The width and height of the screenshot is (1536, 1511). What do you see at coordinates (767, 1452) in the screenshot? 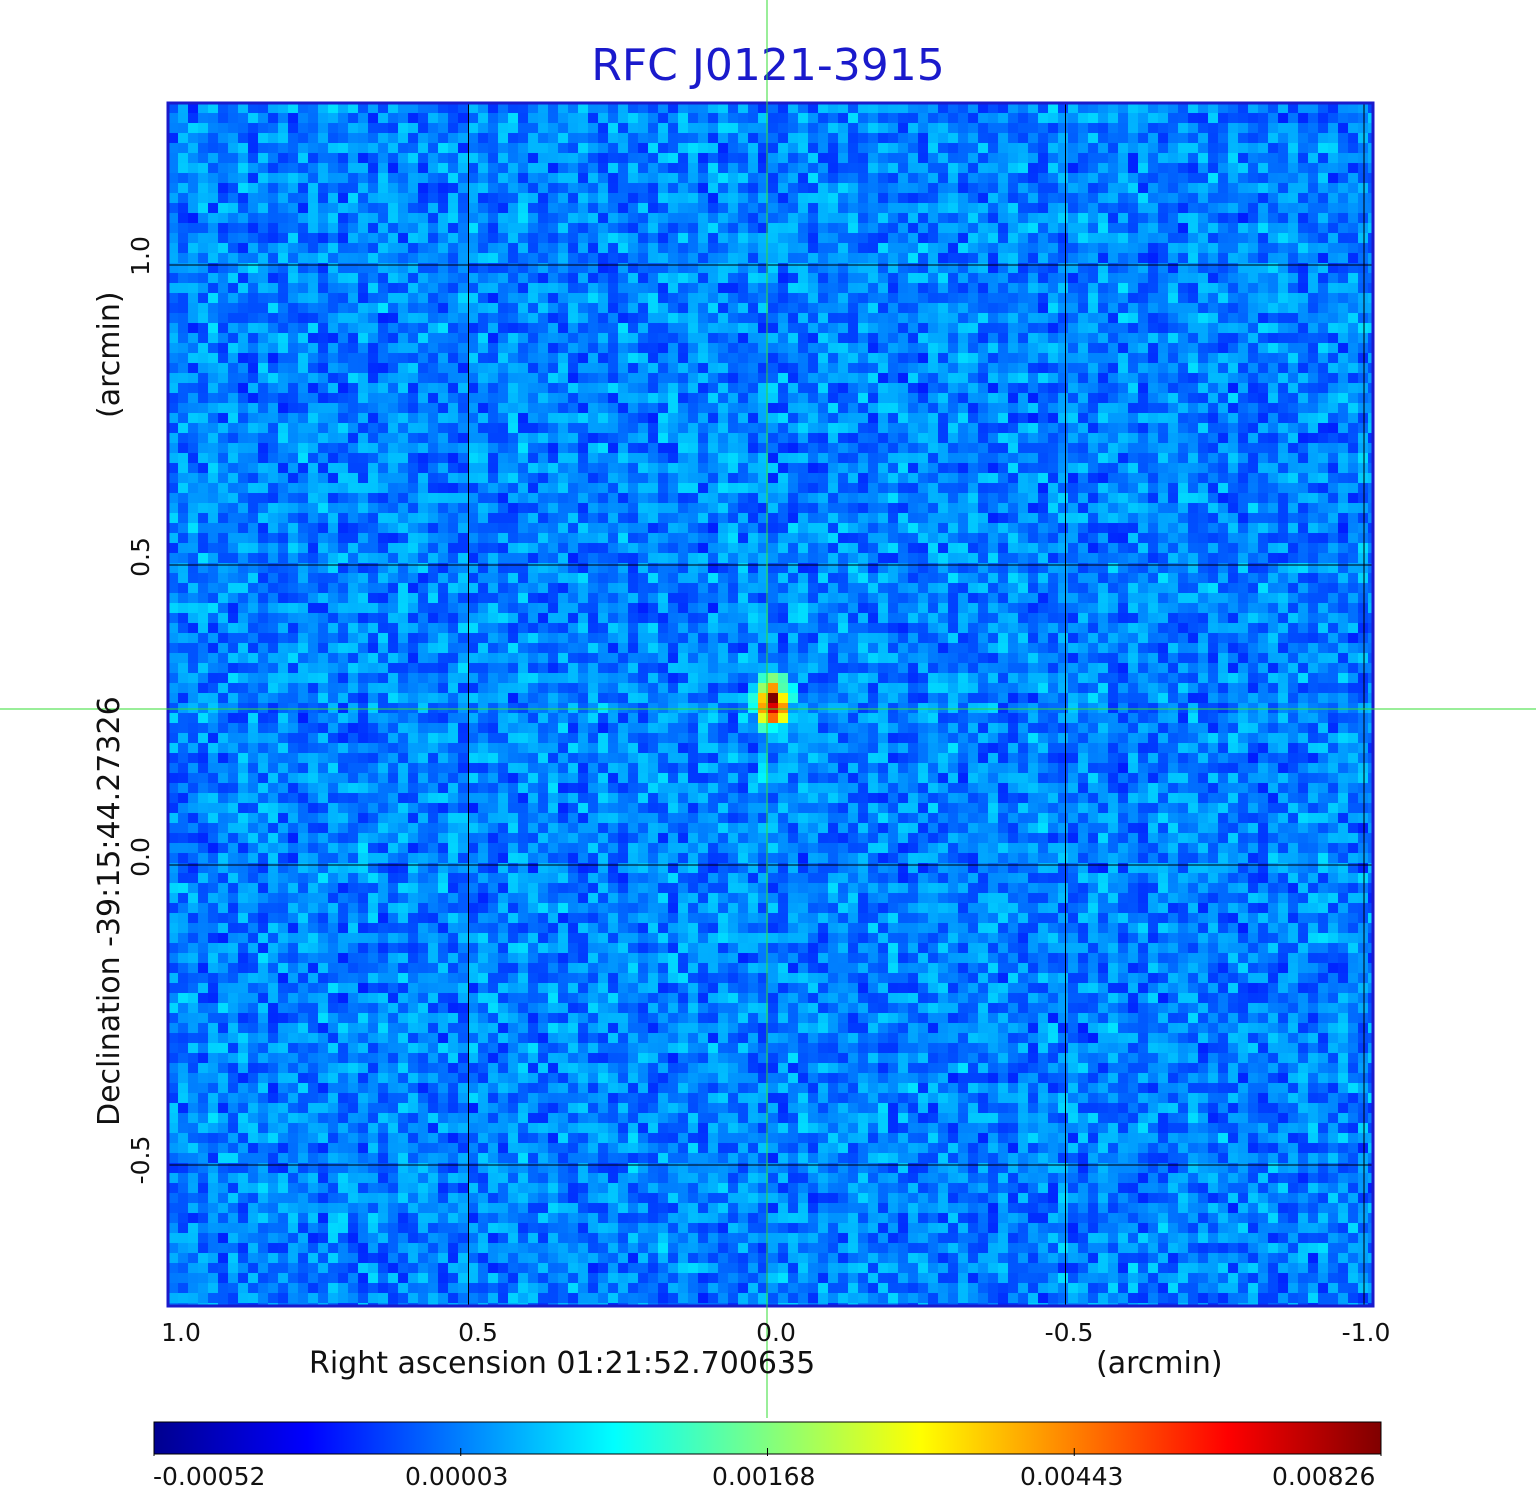
I see `colorbar-tick-marks` at bounding box center [767, 1452].